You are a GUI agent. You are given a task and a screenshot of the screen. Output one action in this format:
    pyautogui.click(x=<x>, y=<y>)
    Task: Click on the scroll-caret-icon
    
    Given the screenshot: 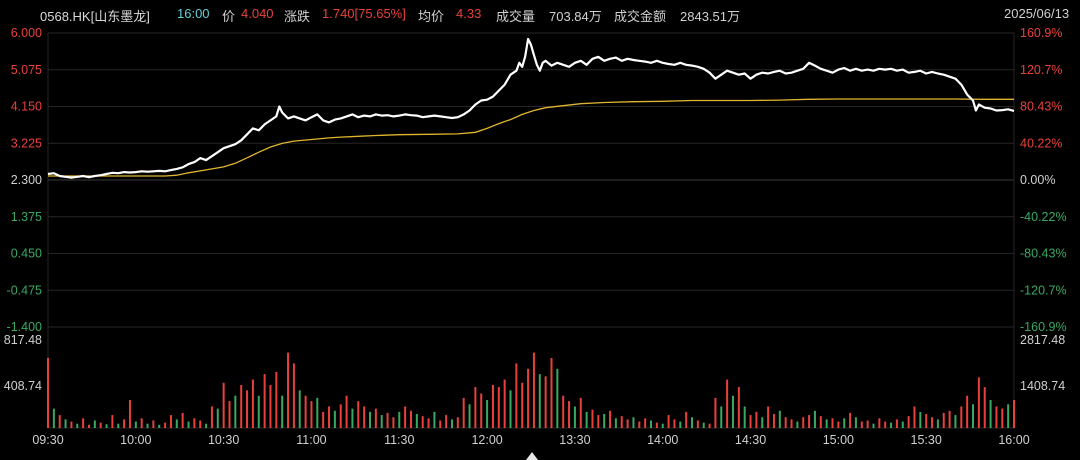 What is the action you would take?
    pyautogui.click(x=532, y=456)
    